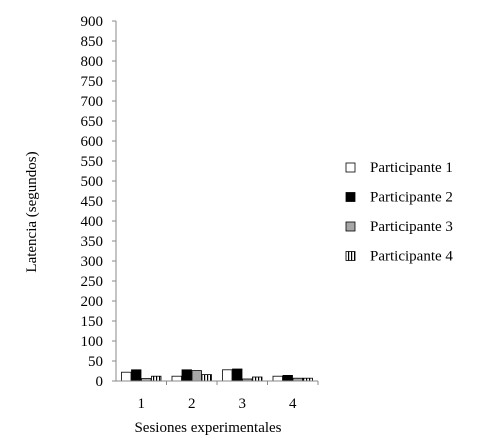  Describe the element at coordinates (32, 211) in the screenshot. I see `y-axis-label: Latencia (segundos)` at that location.